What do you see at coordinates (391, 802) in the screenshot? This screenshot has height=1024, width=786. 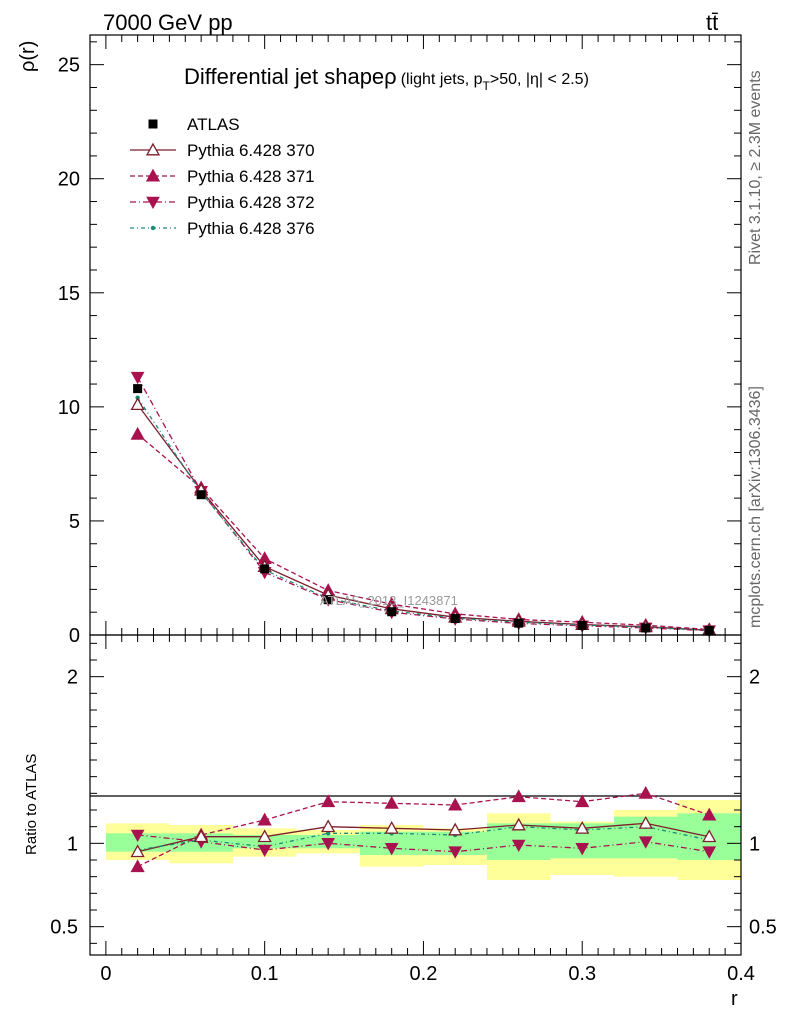 I see `ratio-point-s1-4: Pythia 6.428 371: 1.24` at bounding box center [391, 802].